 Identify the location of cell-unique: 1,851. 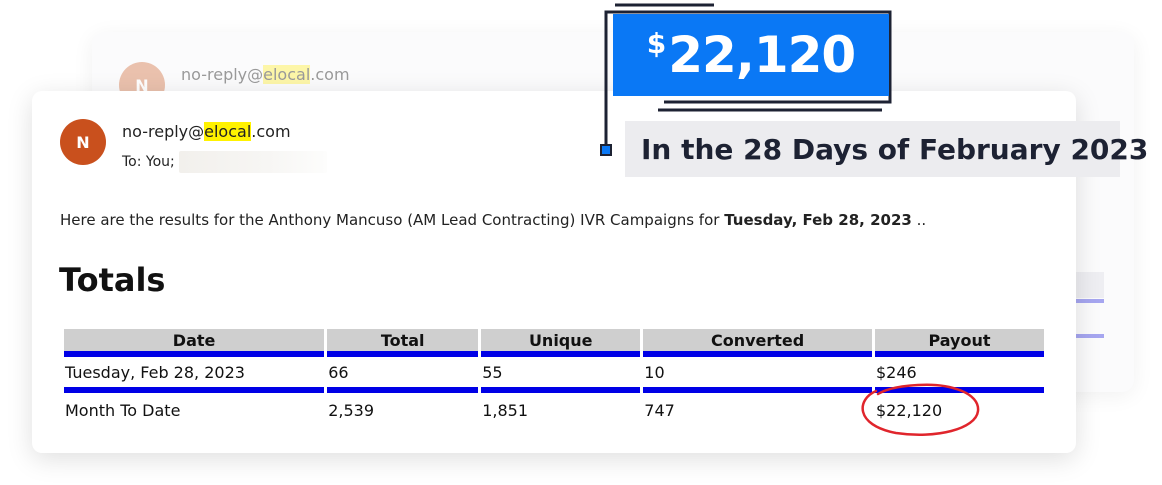
(505, 410).